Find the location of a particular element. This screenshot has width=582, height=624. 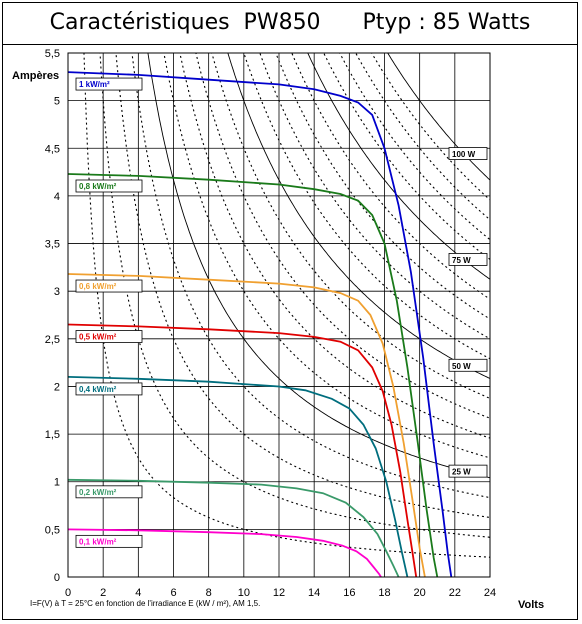

x-tick-label: 8 is located at coordinates (209, 593).